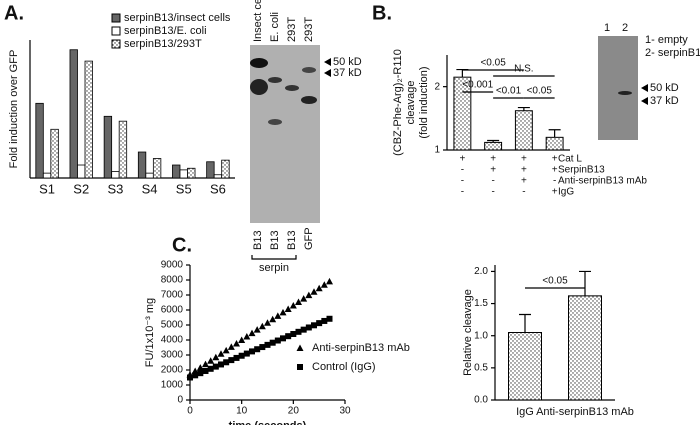 This screenshot has height=425, width=700. I want to click on x-tick-label: 20, so click(294, 411).